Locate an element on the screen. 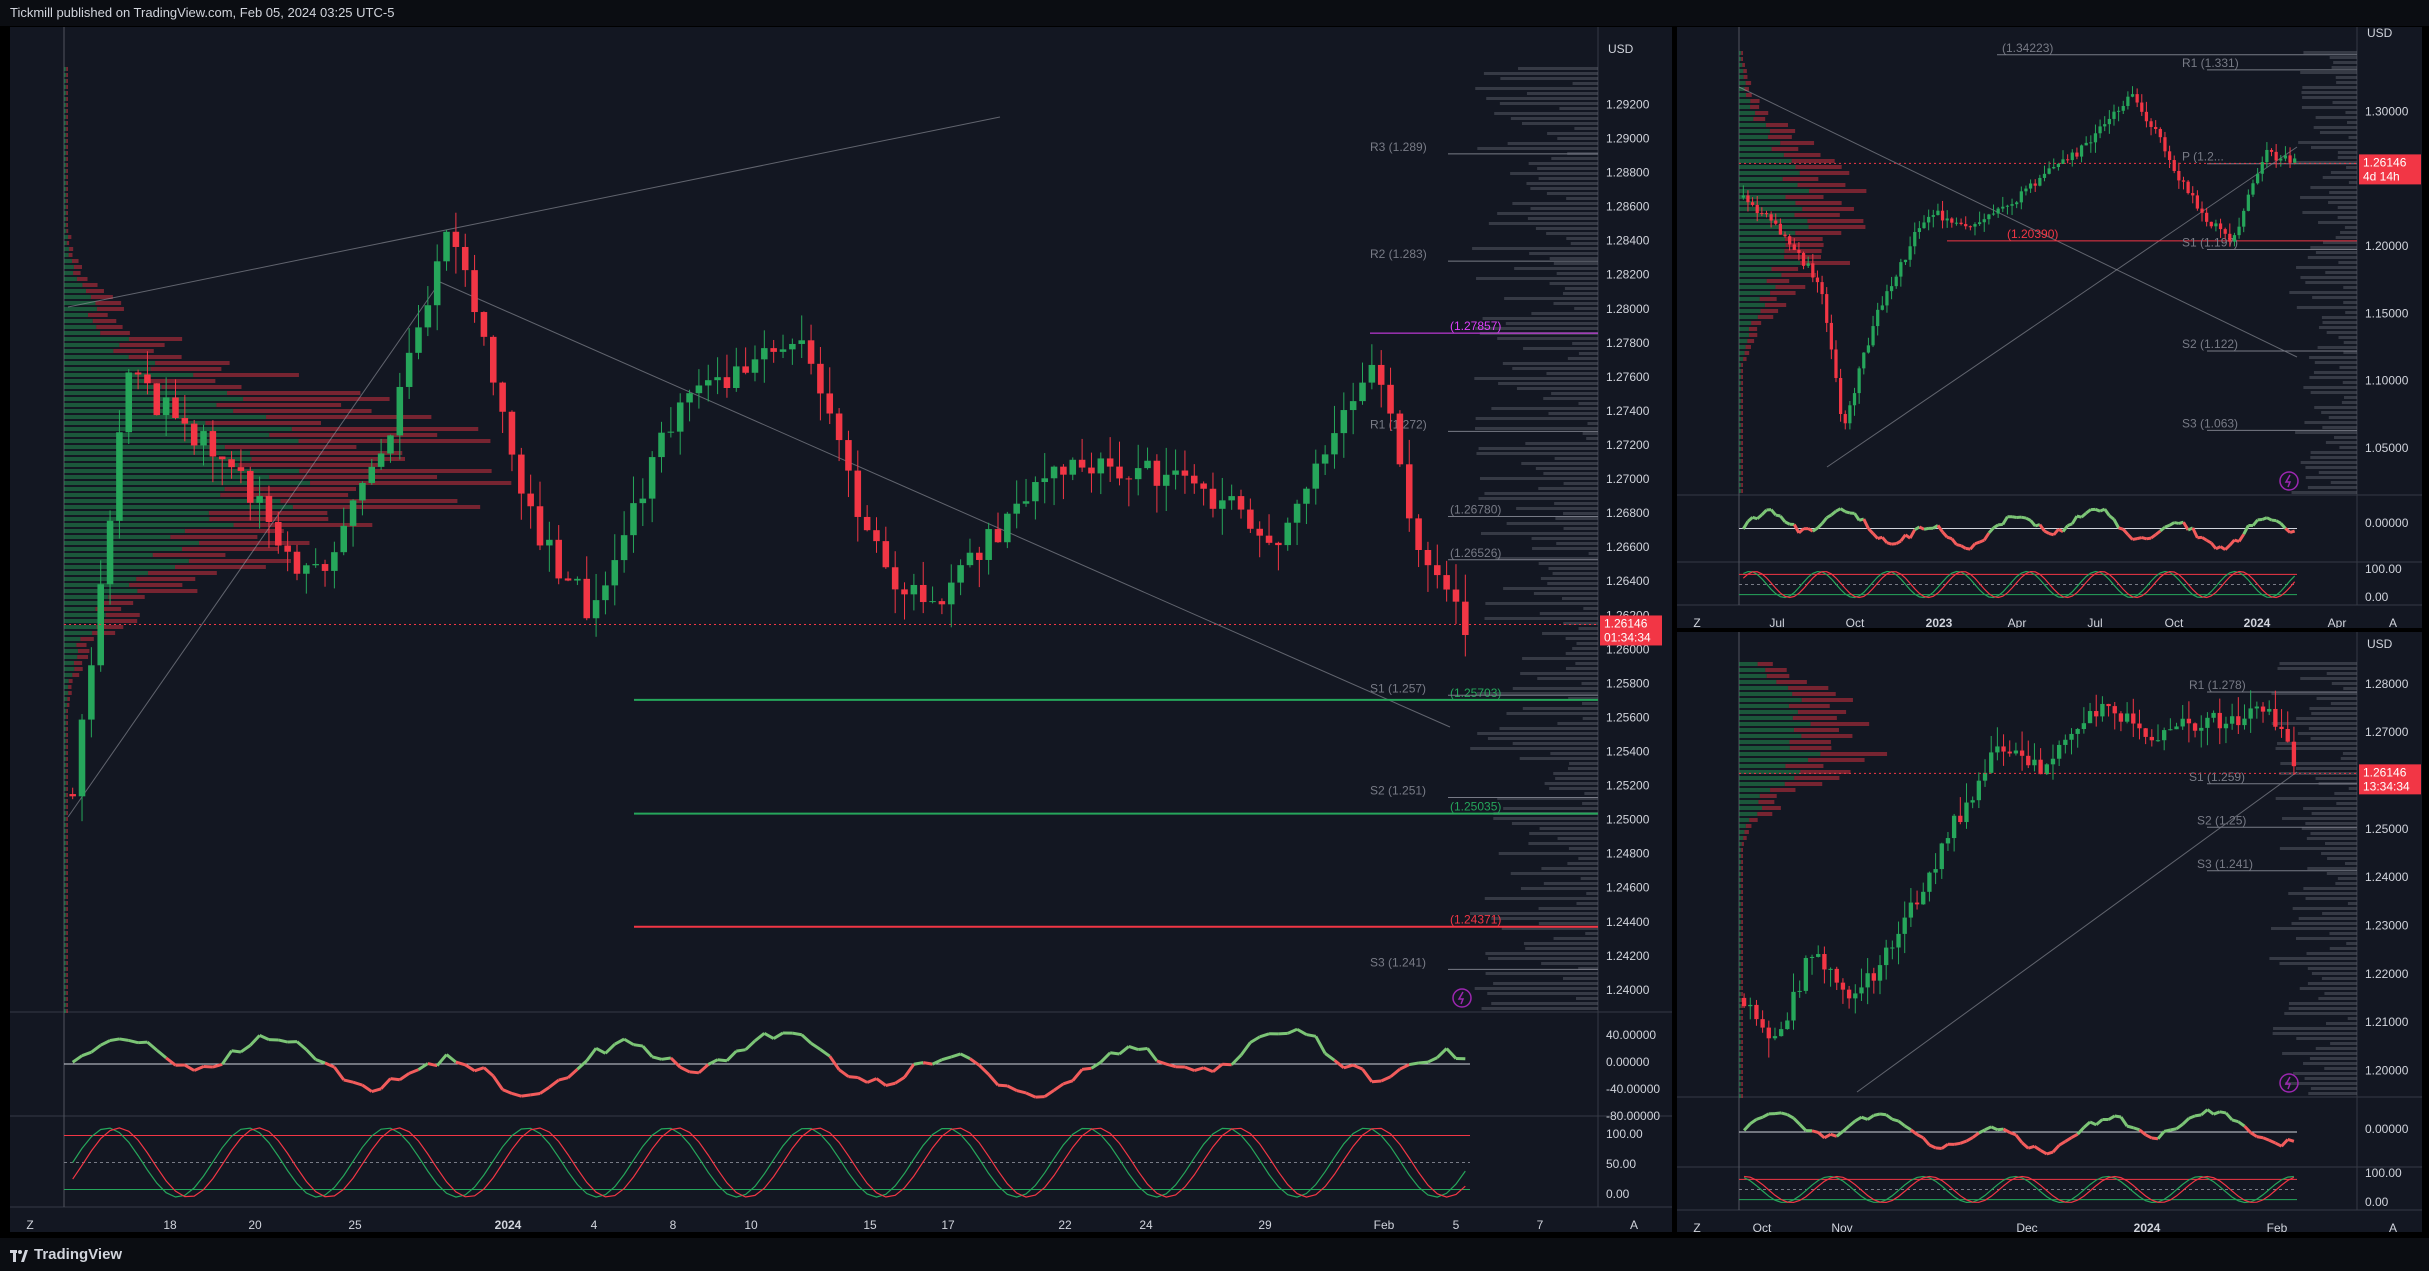 This screenshot has width=2429, height=1271. pivot-level-label: S2 (1.122) is located at coordinates (2210, 344).